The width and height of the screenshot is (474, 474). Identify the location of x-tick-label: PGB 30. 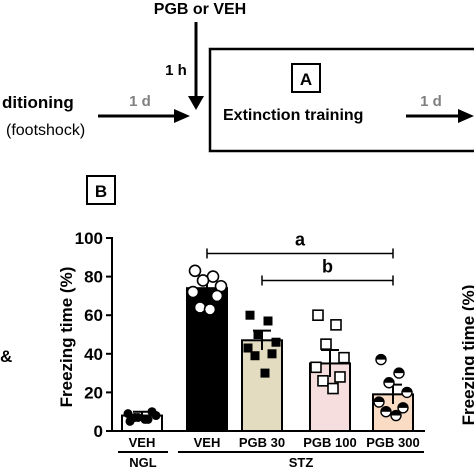
(262, 442).